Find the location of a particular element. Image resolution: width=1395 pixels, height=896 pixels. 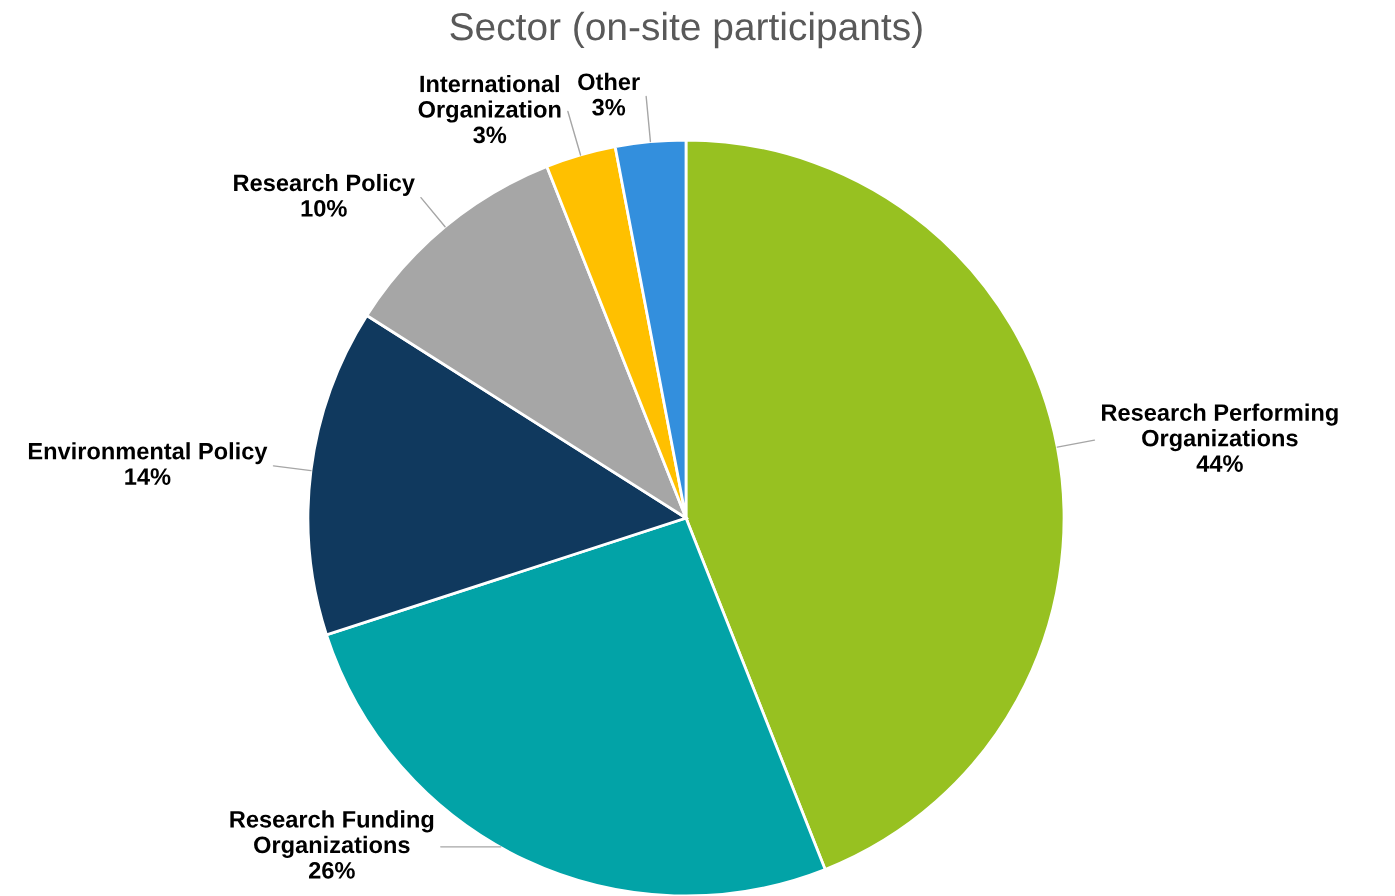

slice-label: Research Funding Organizations is located at coordinates (332, 834).